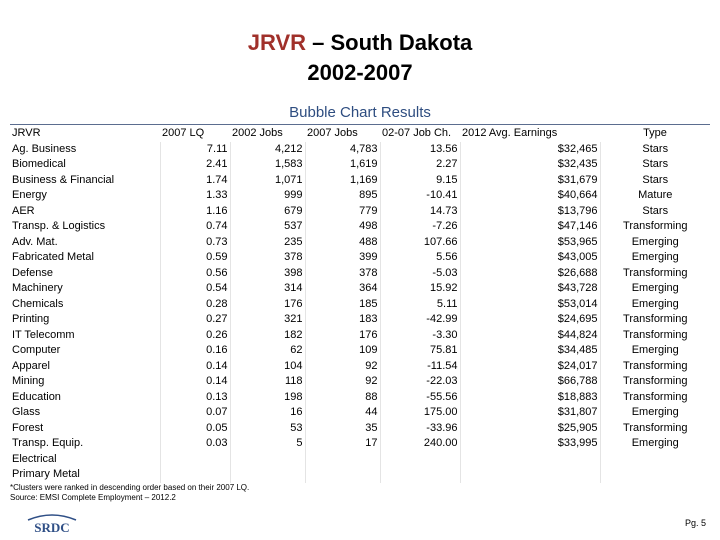 Image resolution: width=720 pixels, height=540 pixels. What do you see at coordinates (510, 133) in the screenshot?
I see `col-header-earnings: 2012 Avg. Earnings` at bounding box center [510, 133].